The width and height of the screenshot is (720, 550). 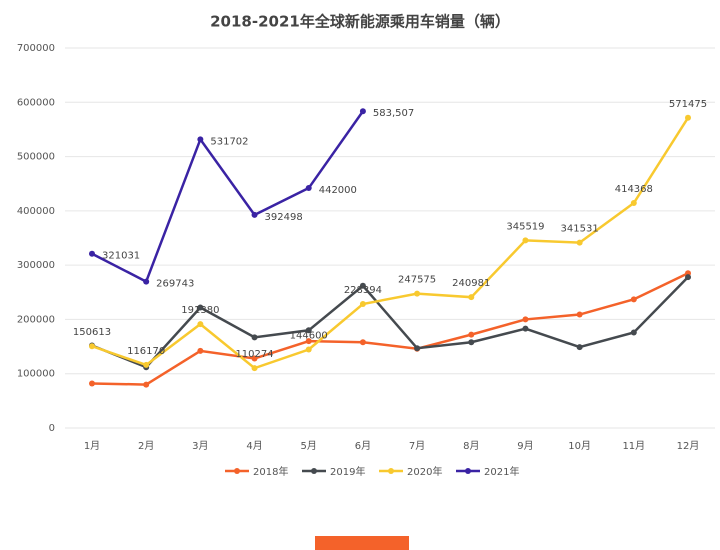 I want to click on x-tick-label: 10月, so click(x=579, y=446).